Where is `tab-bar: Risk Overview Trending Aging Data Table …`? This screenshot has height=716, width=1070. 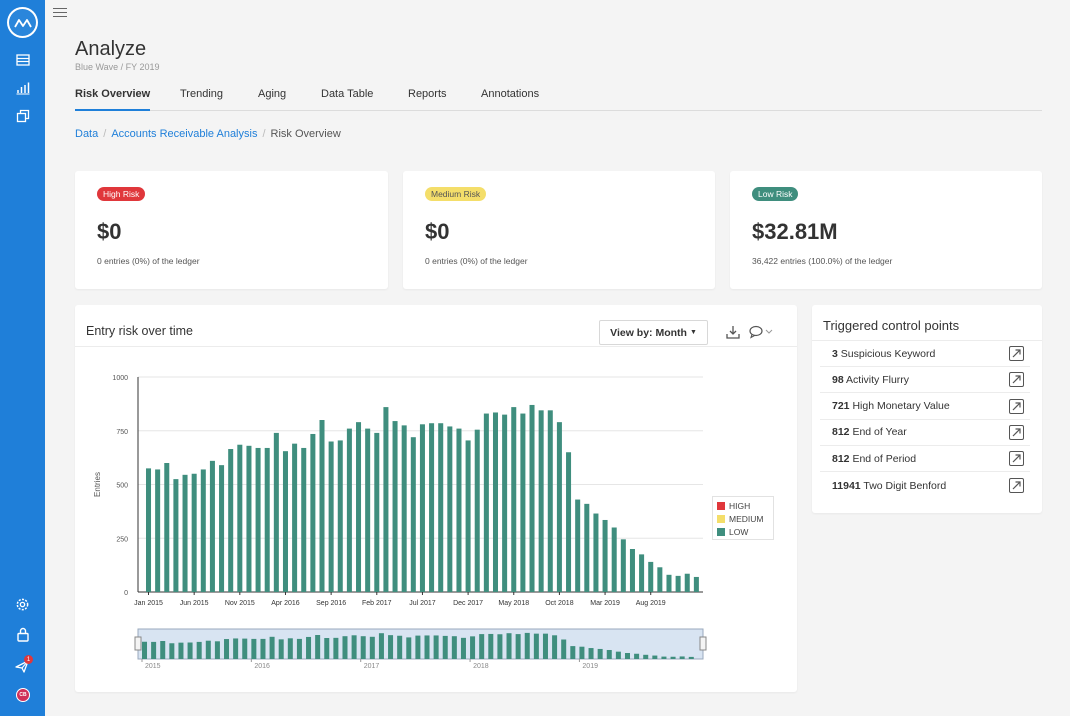 tab-bar: Risk Overview Trending Aging Data Table … is located at coordinates (558, 99).